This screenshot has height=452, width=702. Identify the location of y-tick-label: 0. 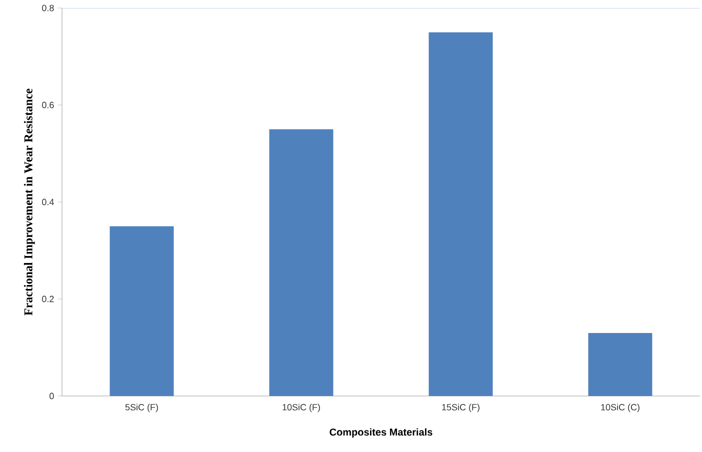
(52, 396).